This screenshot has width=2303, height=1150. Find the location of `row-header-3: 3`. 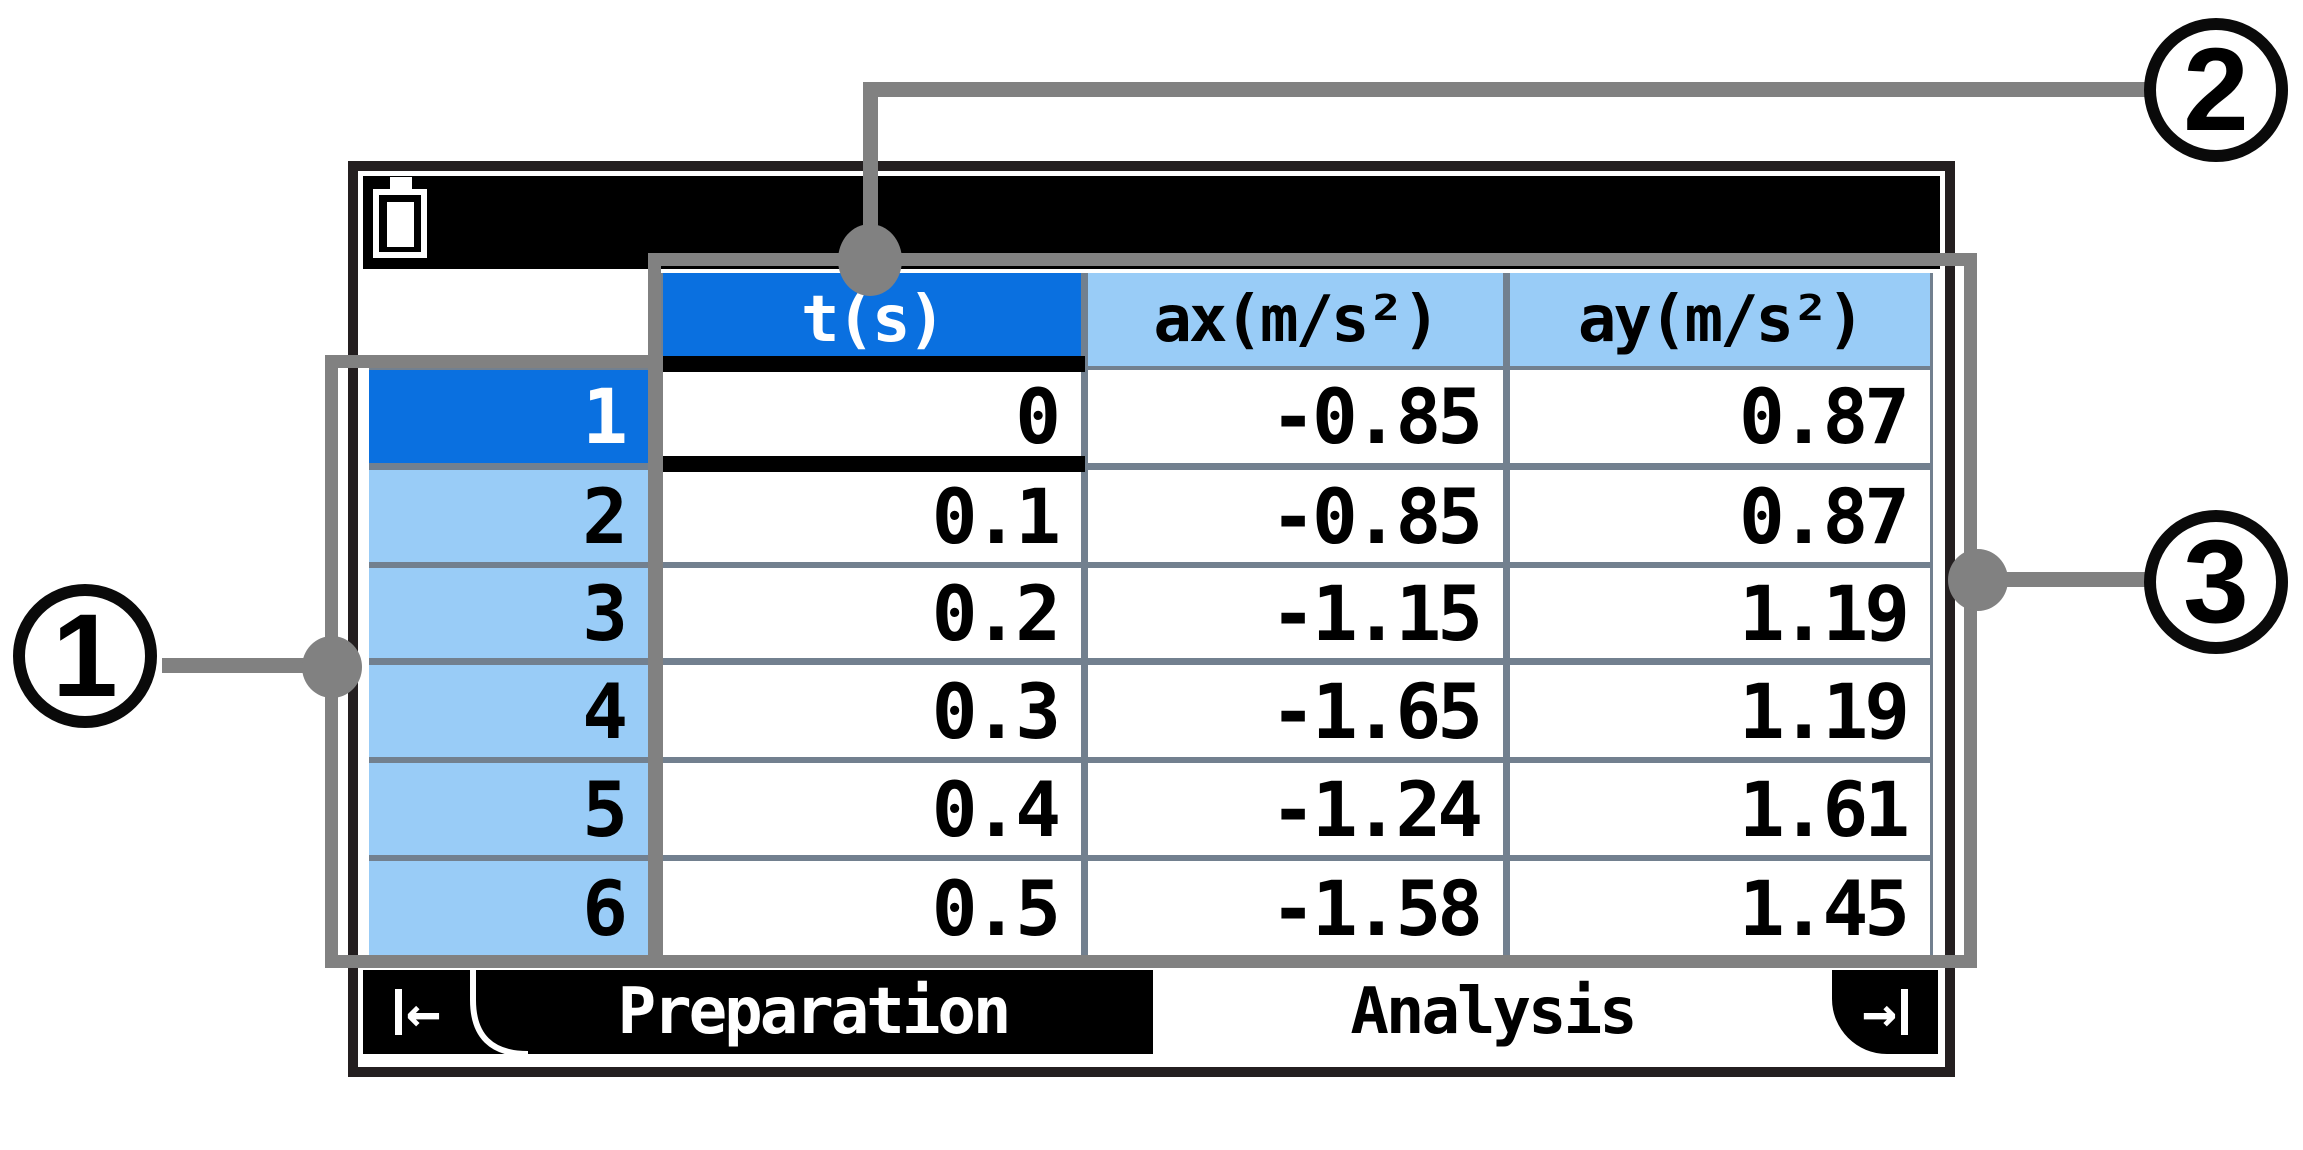

row-header-3: 3 is located at coordinates (508, 613).